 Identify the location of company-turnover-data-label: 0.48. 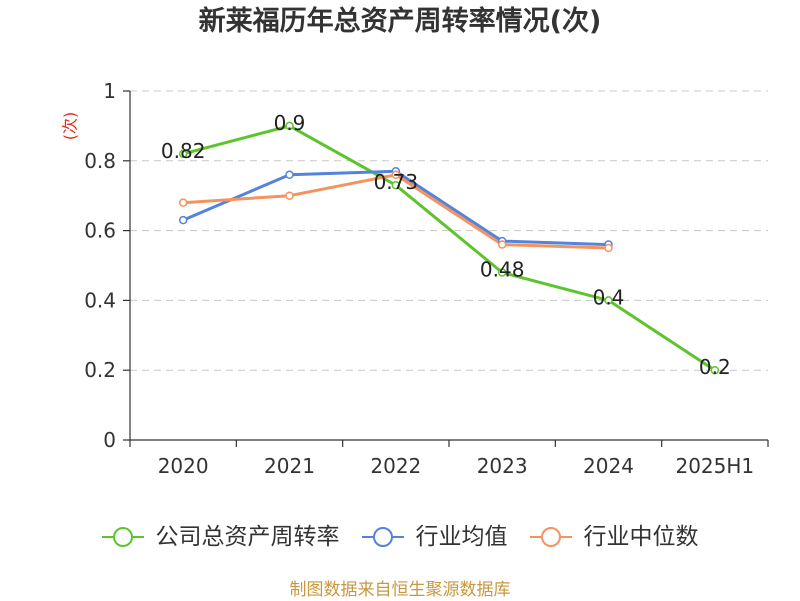
(502, 269).